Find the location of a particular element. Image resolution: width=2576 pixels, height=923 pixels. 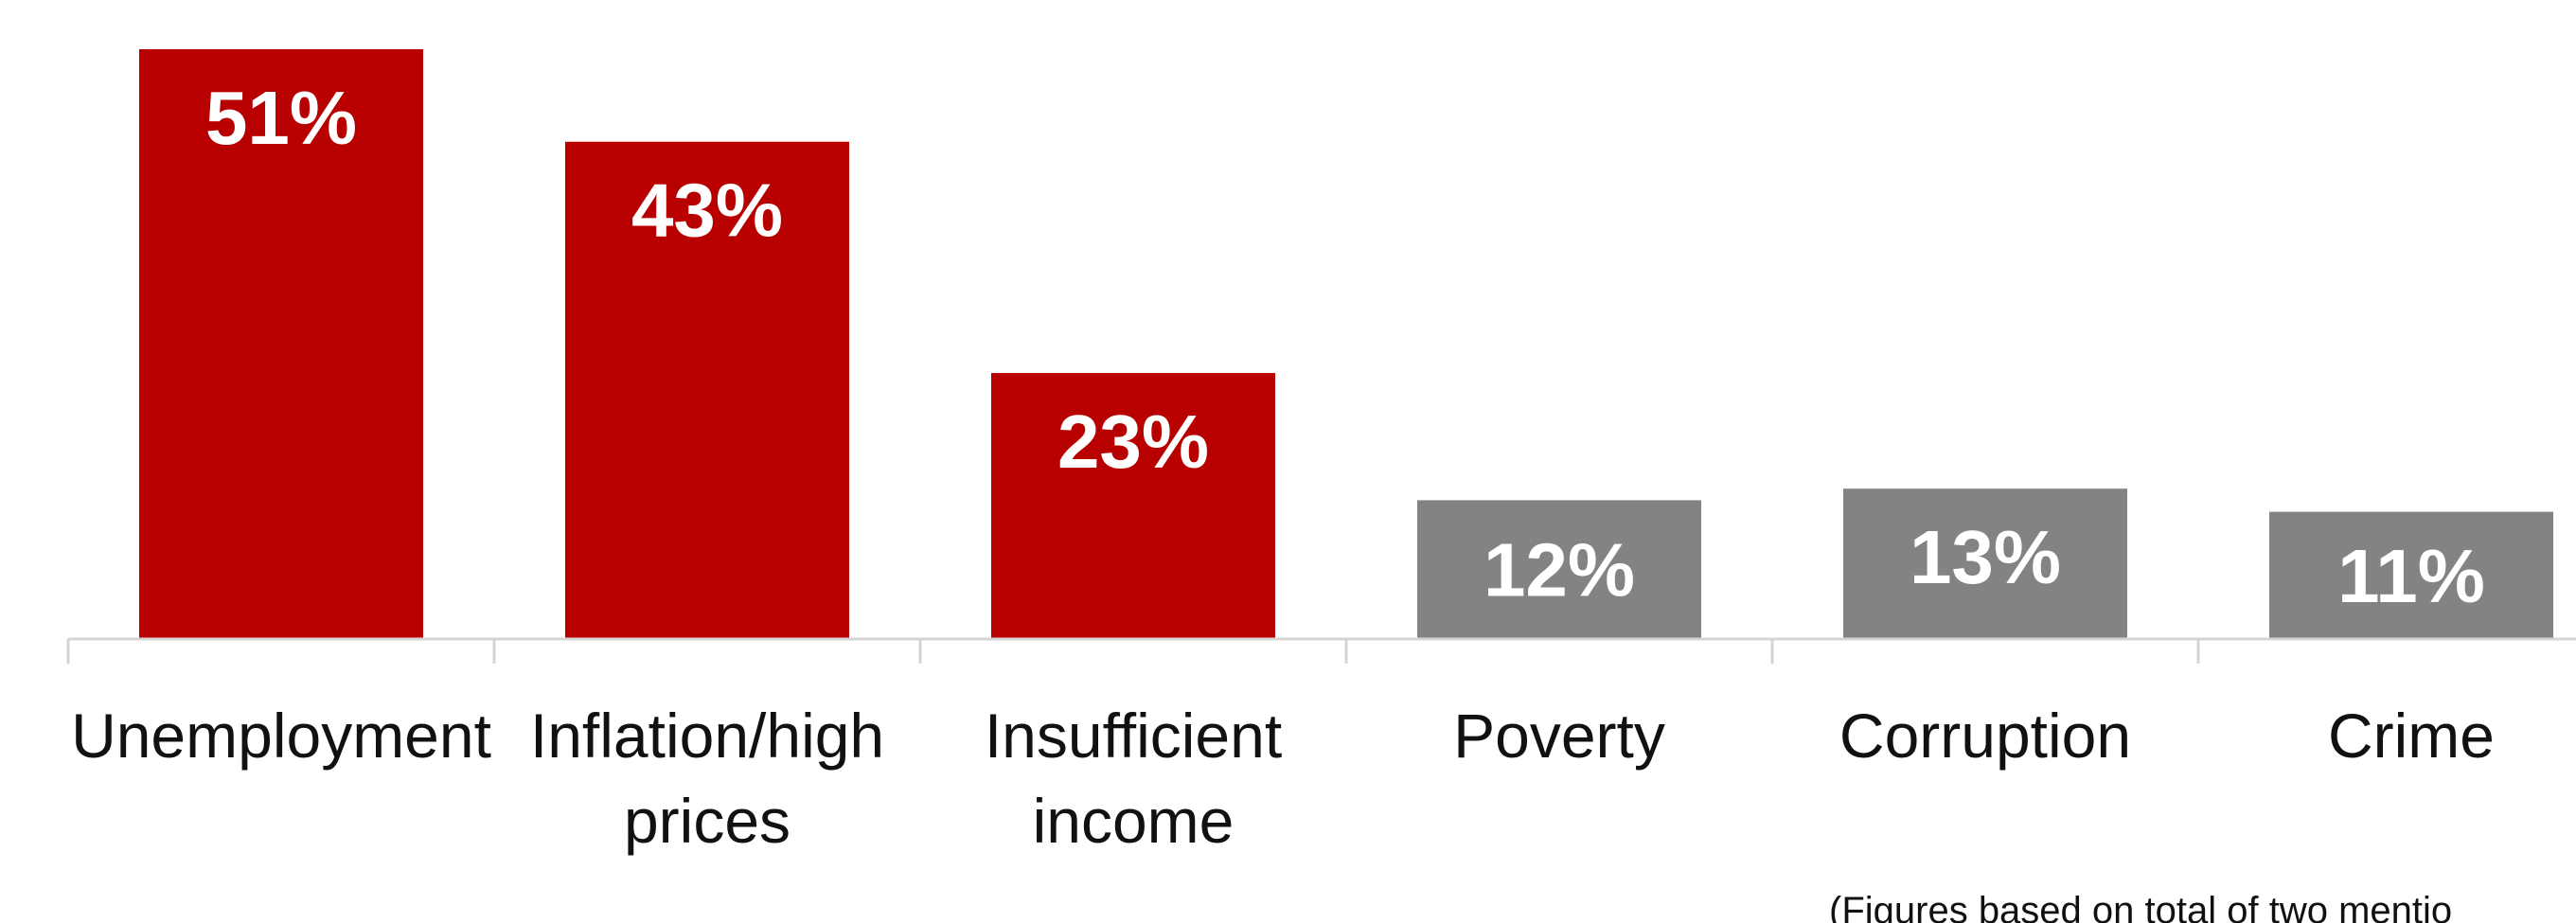

data-label: 13% is located at coordinates (1985, 557).